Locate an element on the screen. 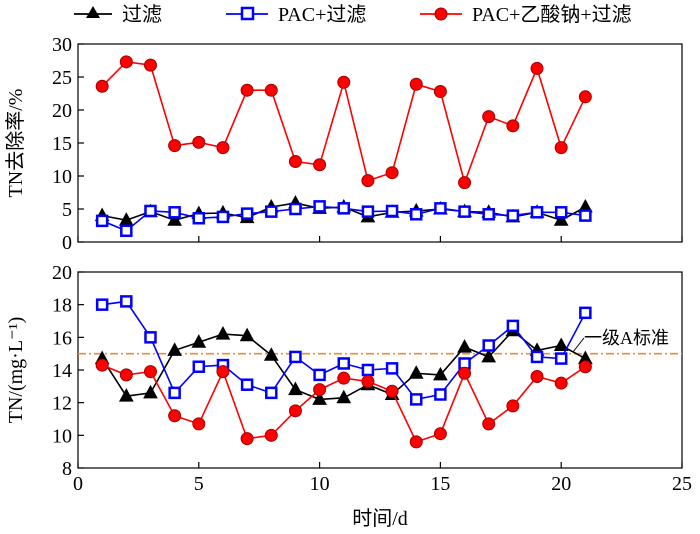  legend: 过滤 PAC+过滤 PAC+乙酸钠+过滤 is located at coordinates (353, 14).